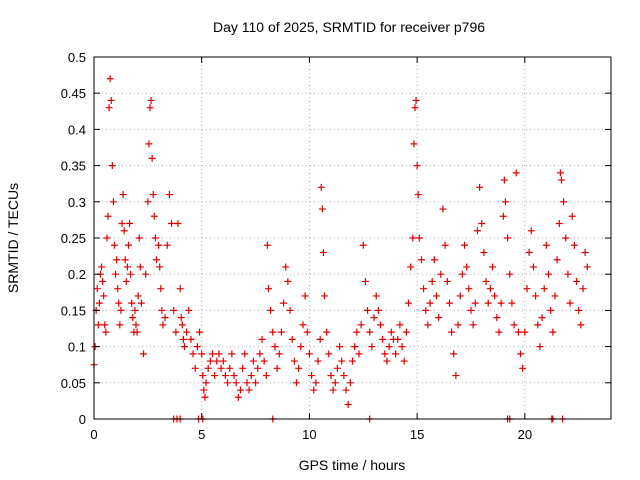 This screenshot has height=480, width=640. I want to click on y-tick-label: 0.25, so click(73, 238).